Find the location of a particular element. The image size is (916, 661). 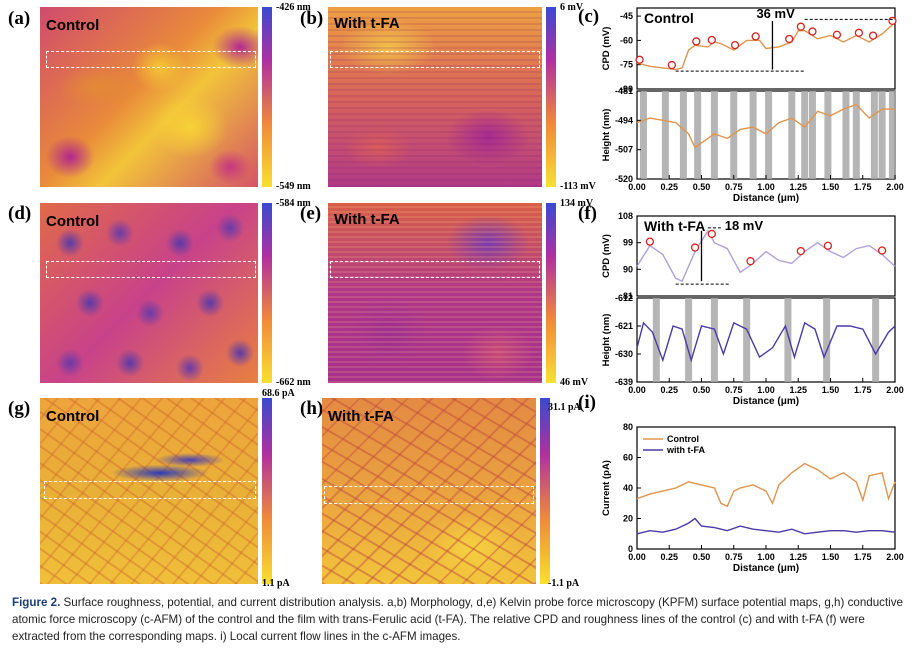

legend-0-label: Control is located at coordinates (683, 439).